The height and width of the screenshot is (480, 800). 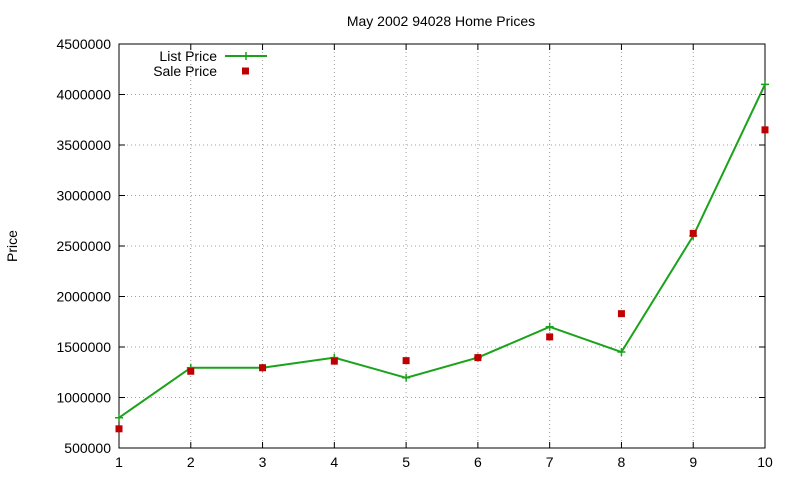 I want to click on y-tick-label: 4500000, so click(x=83, y=44).